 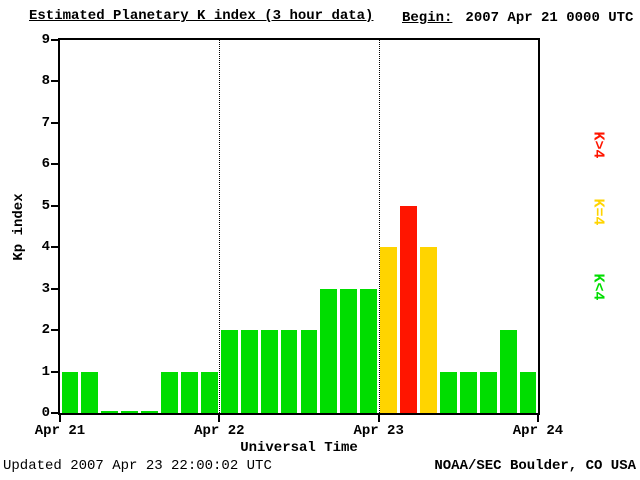 What do you see at coordinates (598, 145) in the screenshot?
I see `legend-k-gt-4: K>4` at bounding box center [598, 145].